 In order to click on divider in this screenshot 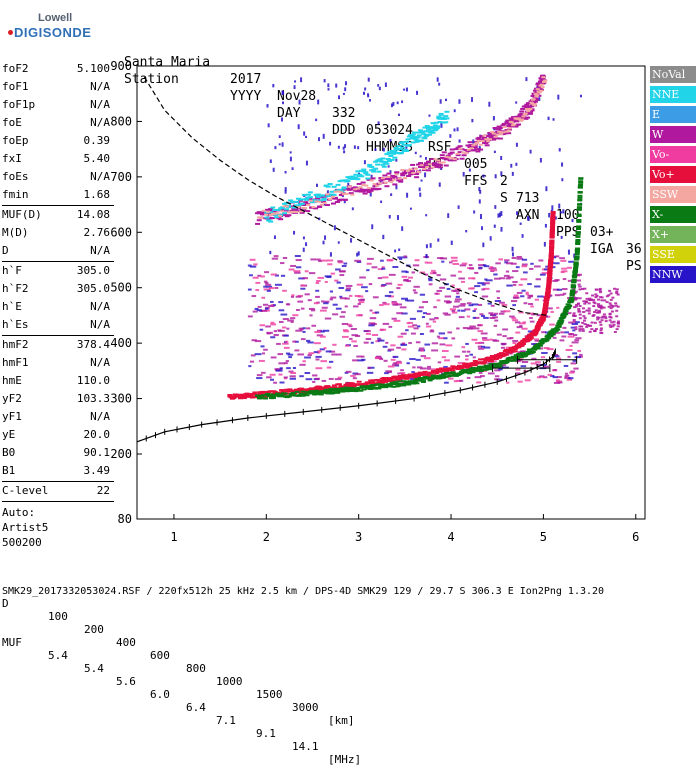, I will do `click(58, 261)`.